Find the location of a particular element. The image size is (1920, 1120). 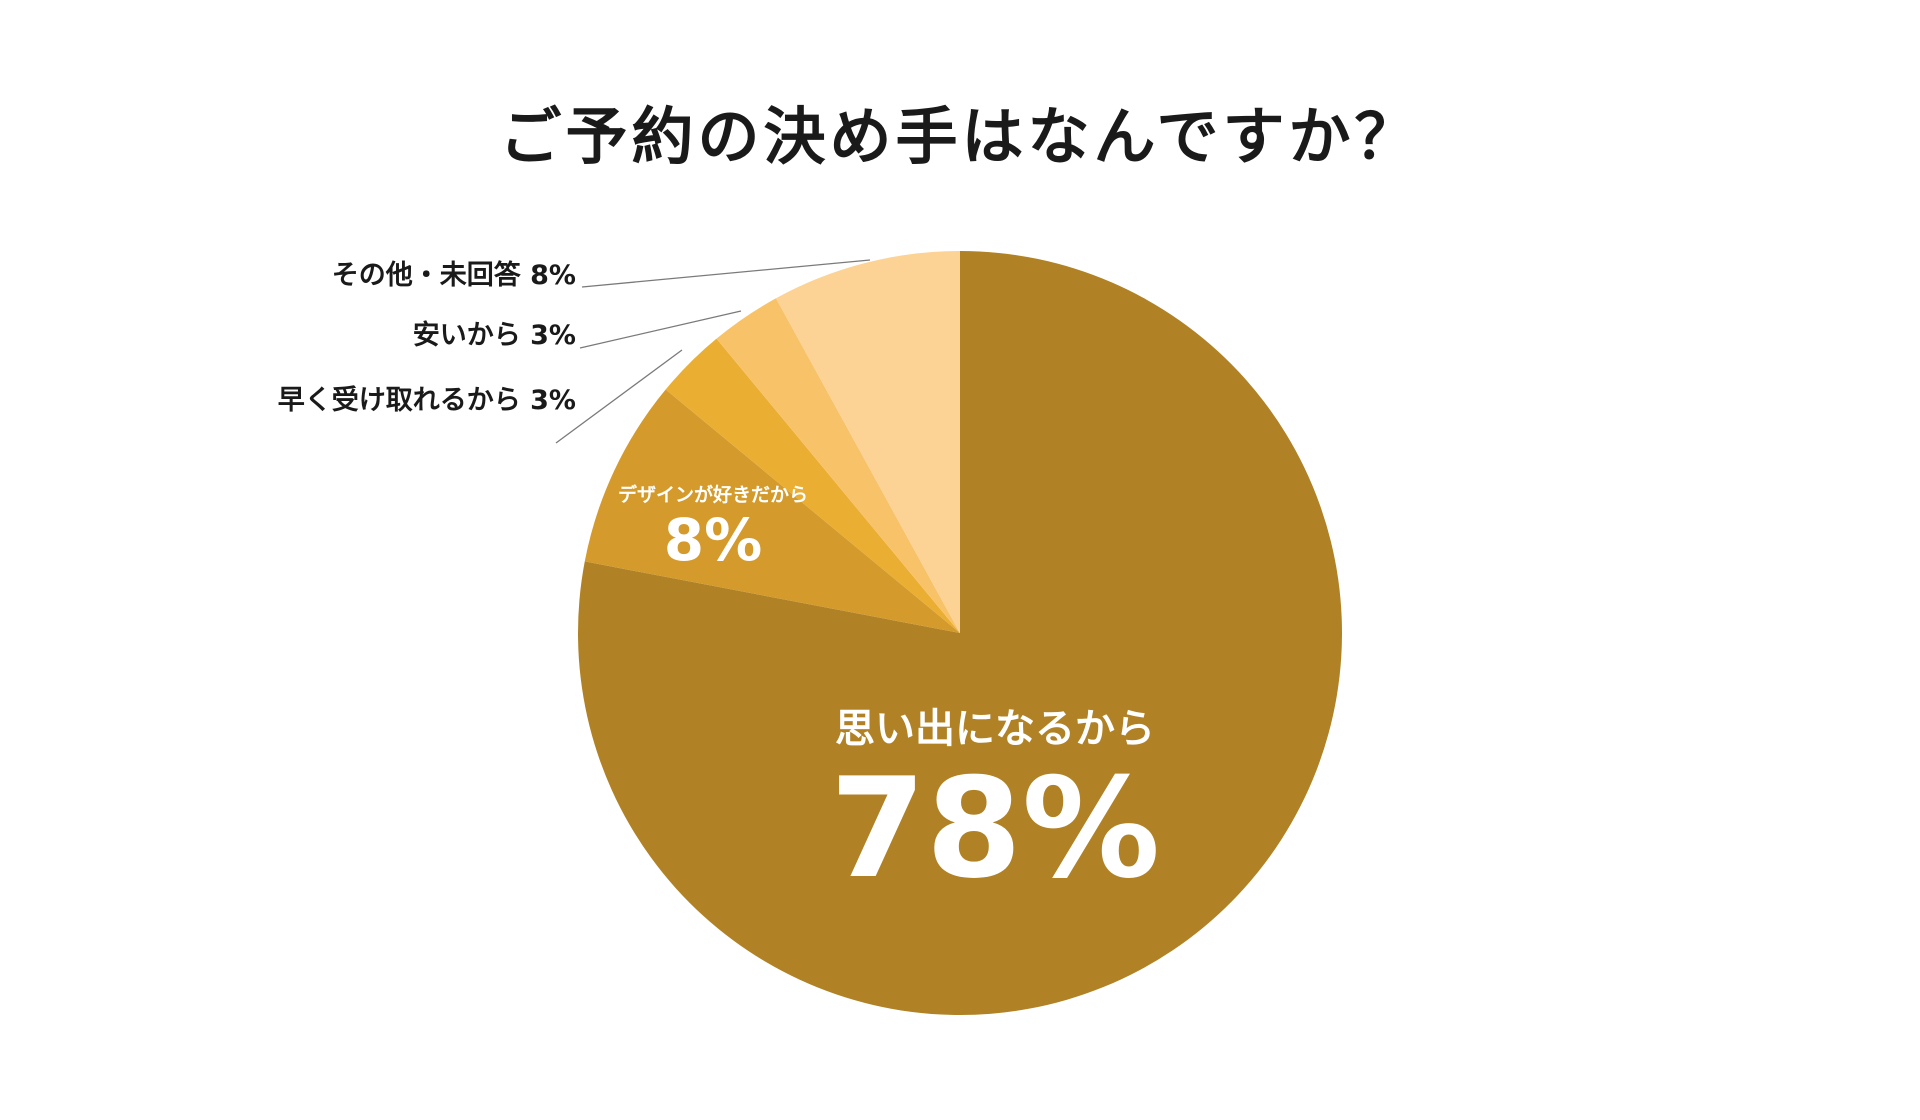

slice-label-3: 早く受け取れるから 3% is located at coordinates (427, 400).